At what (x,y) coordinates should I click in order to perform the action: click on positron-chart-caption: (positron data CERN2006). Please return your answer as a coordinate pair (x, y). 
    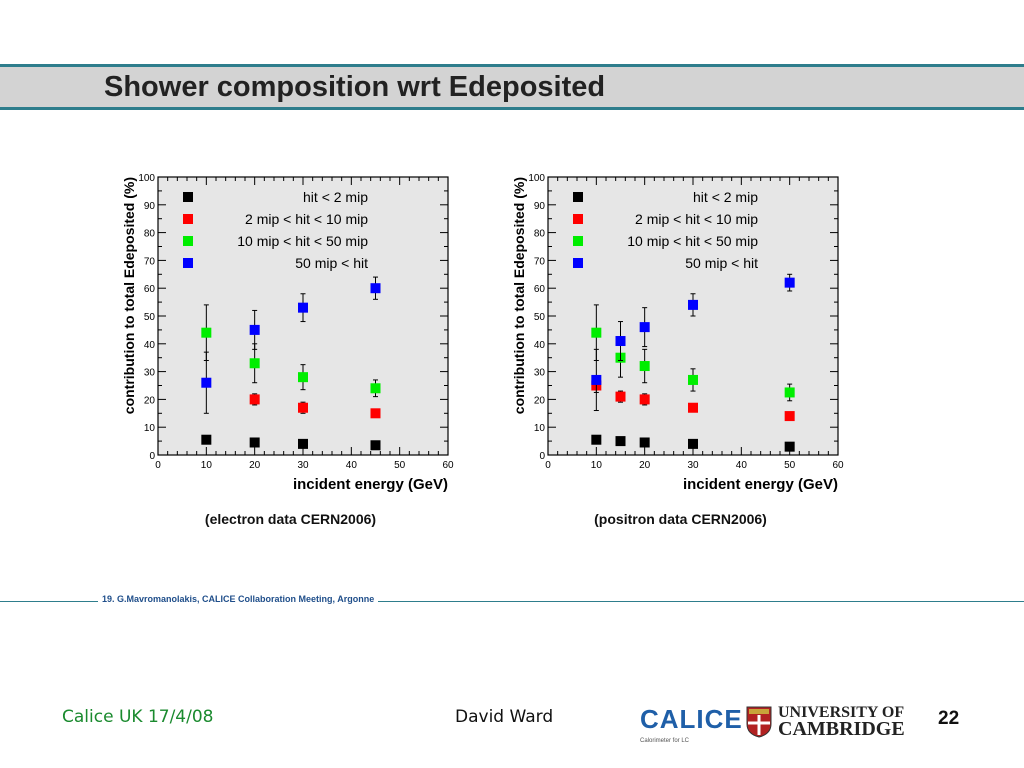
    Looking at the image, I should click on (680, 519).